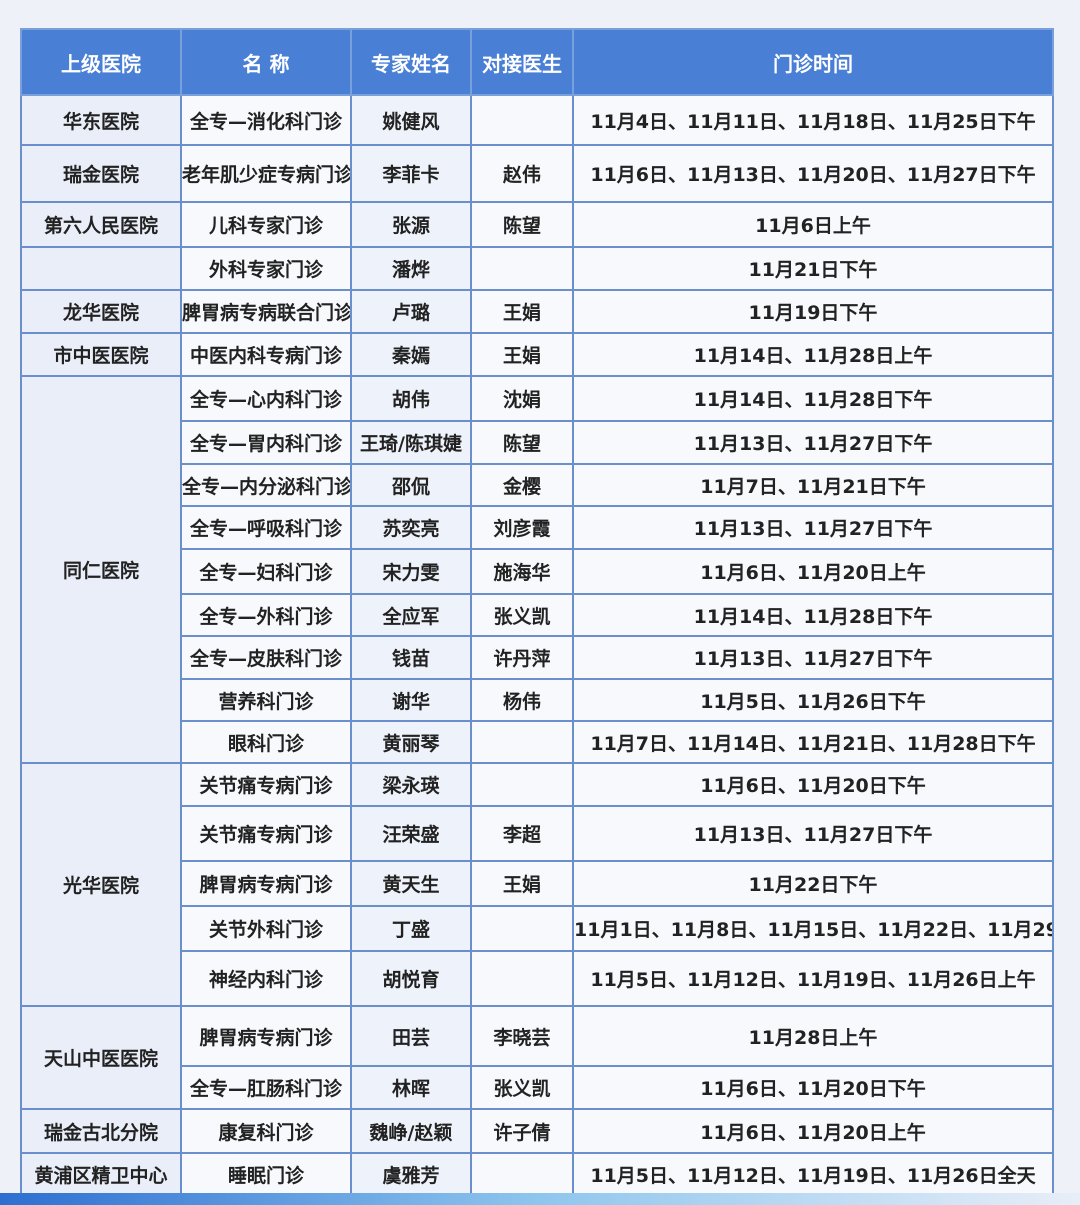 The image size is (1080, 1205). Describe the element at coordinates (266, 442) in the screenshot. I see `cell-department: 全专—胃内科门诊` at that location.